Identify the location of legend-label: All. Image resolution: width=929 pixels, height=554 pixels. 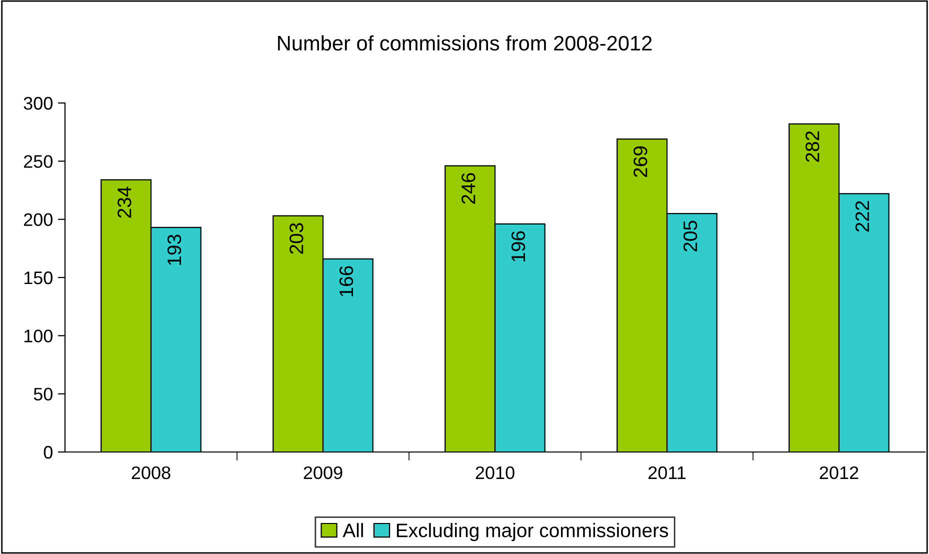
(352, 530).